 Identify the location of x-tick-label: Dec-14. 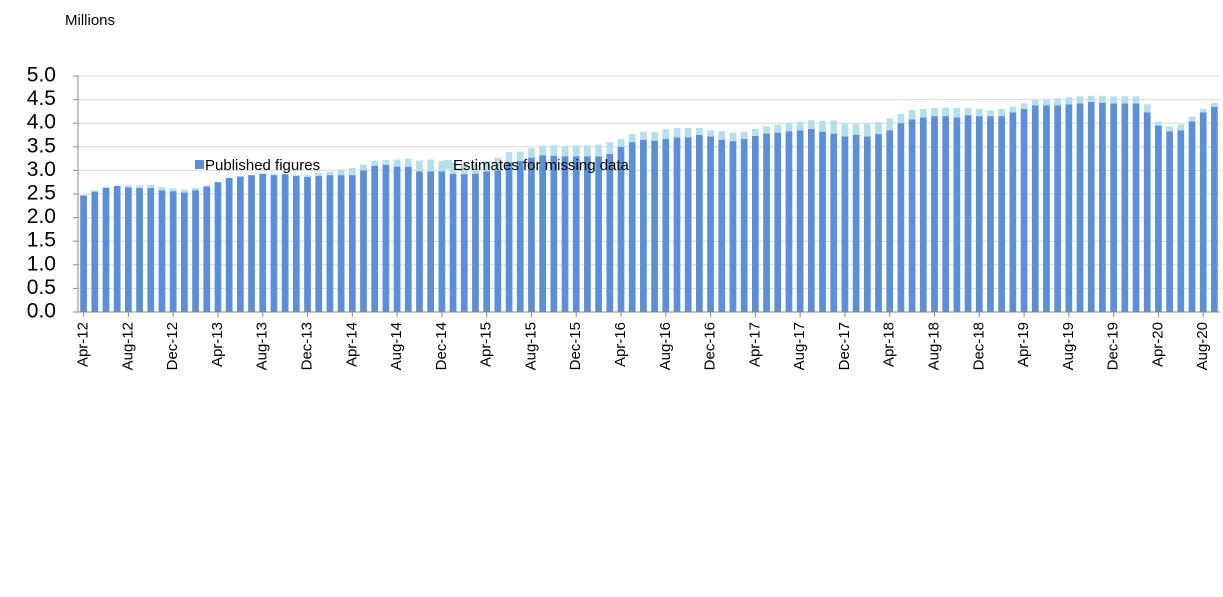
(441, 346).